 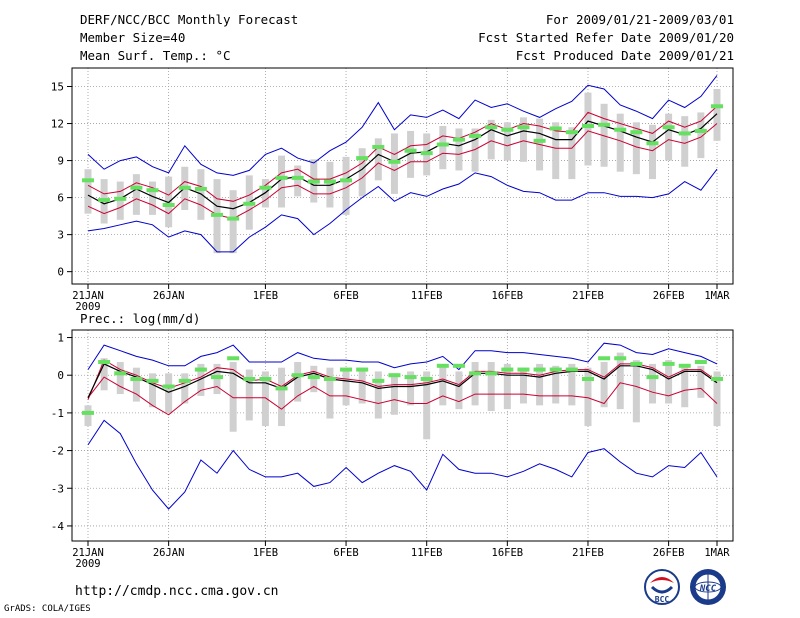 I want to click on prec-xtick-label: 21JAN, so click(x=88, y=553).